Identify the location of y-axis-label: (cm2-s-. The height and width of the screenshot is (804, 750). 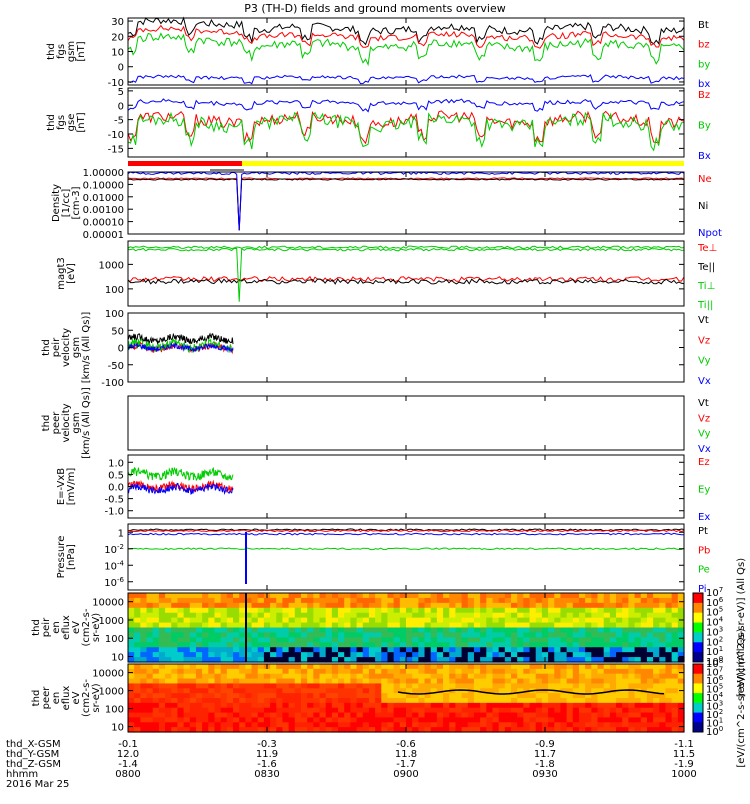
(86, 698).